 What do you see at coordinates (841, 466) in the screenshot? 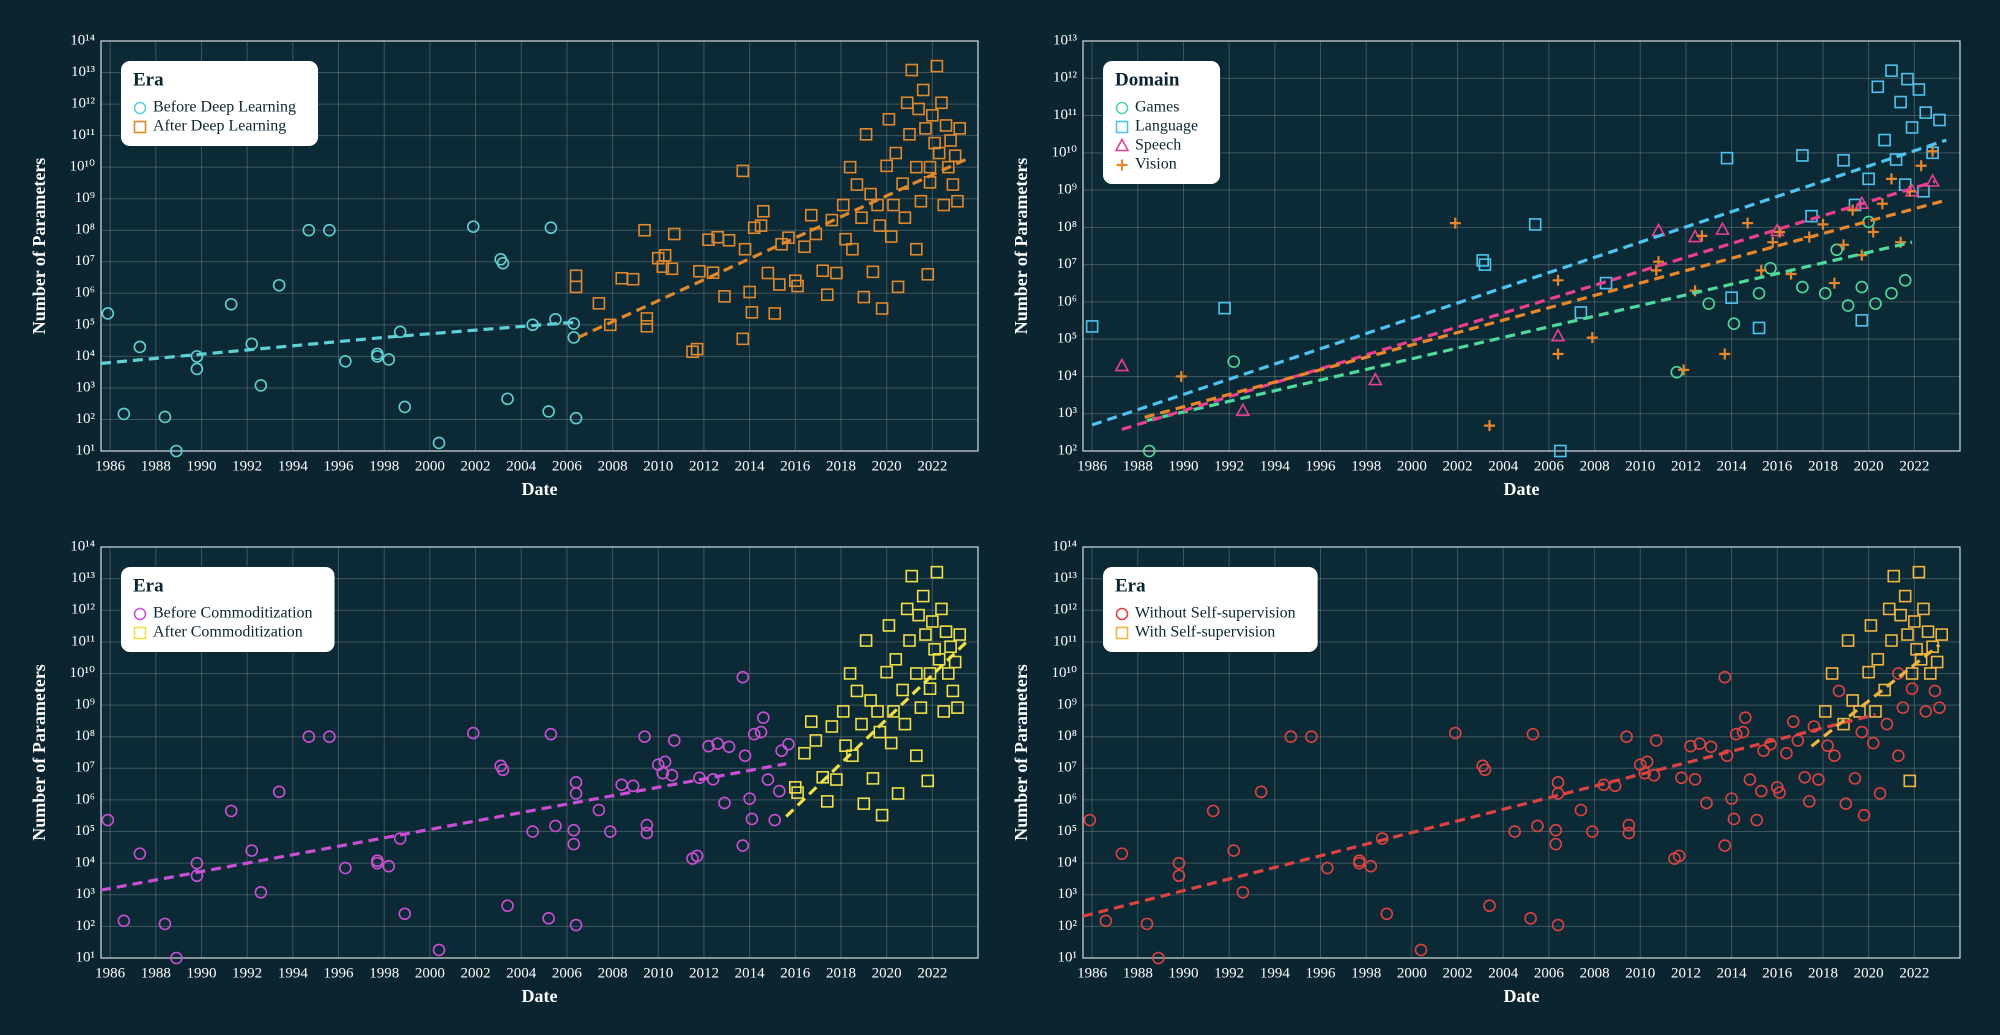
I see `x-tick-label: 2018` at bounding box center [841, 466].